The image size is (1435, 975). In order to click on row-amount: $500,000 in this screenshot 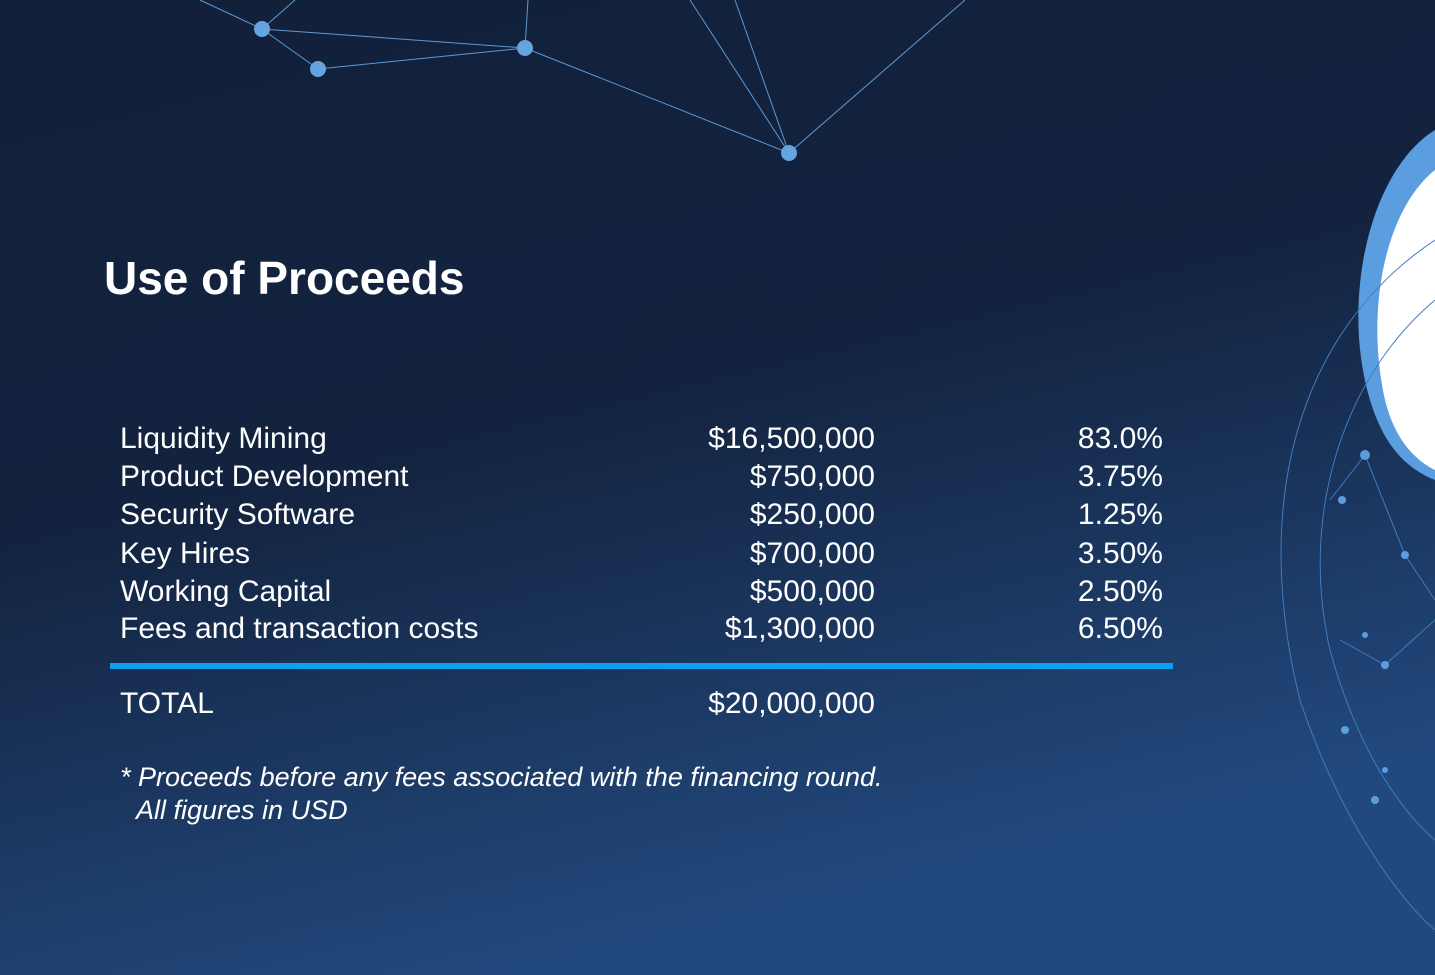, I will do `click(812, 591)`.